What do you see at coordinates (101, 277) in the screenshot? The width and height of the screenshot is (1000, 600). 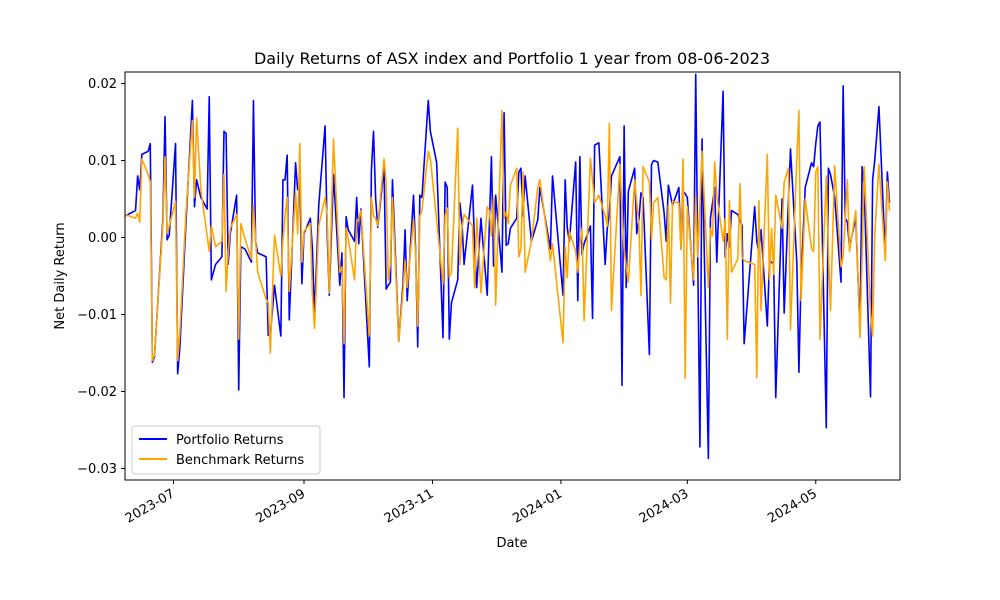 I see `y-axis: 0.02 0.01 0.00 −0.01 −0.02 −0.03` at bounding box center [101, 277].